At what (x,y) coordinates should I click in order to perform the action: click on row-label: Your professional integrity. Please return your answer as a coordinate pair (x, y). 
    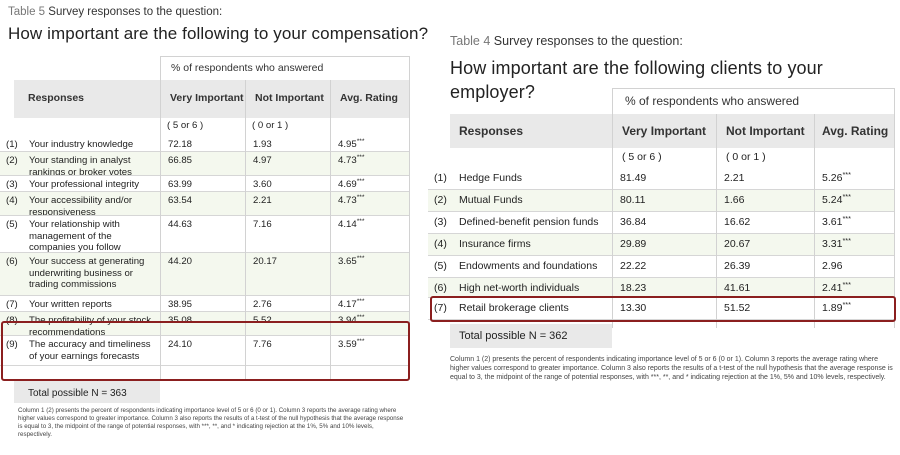
    Looking at the image, I should click on (84, 184).